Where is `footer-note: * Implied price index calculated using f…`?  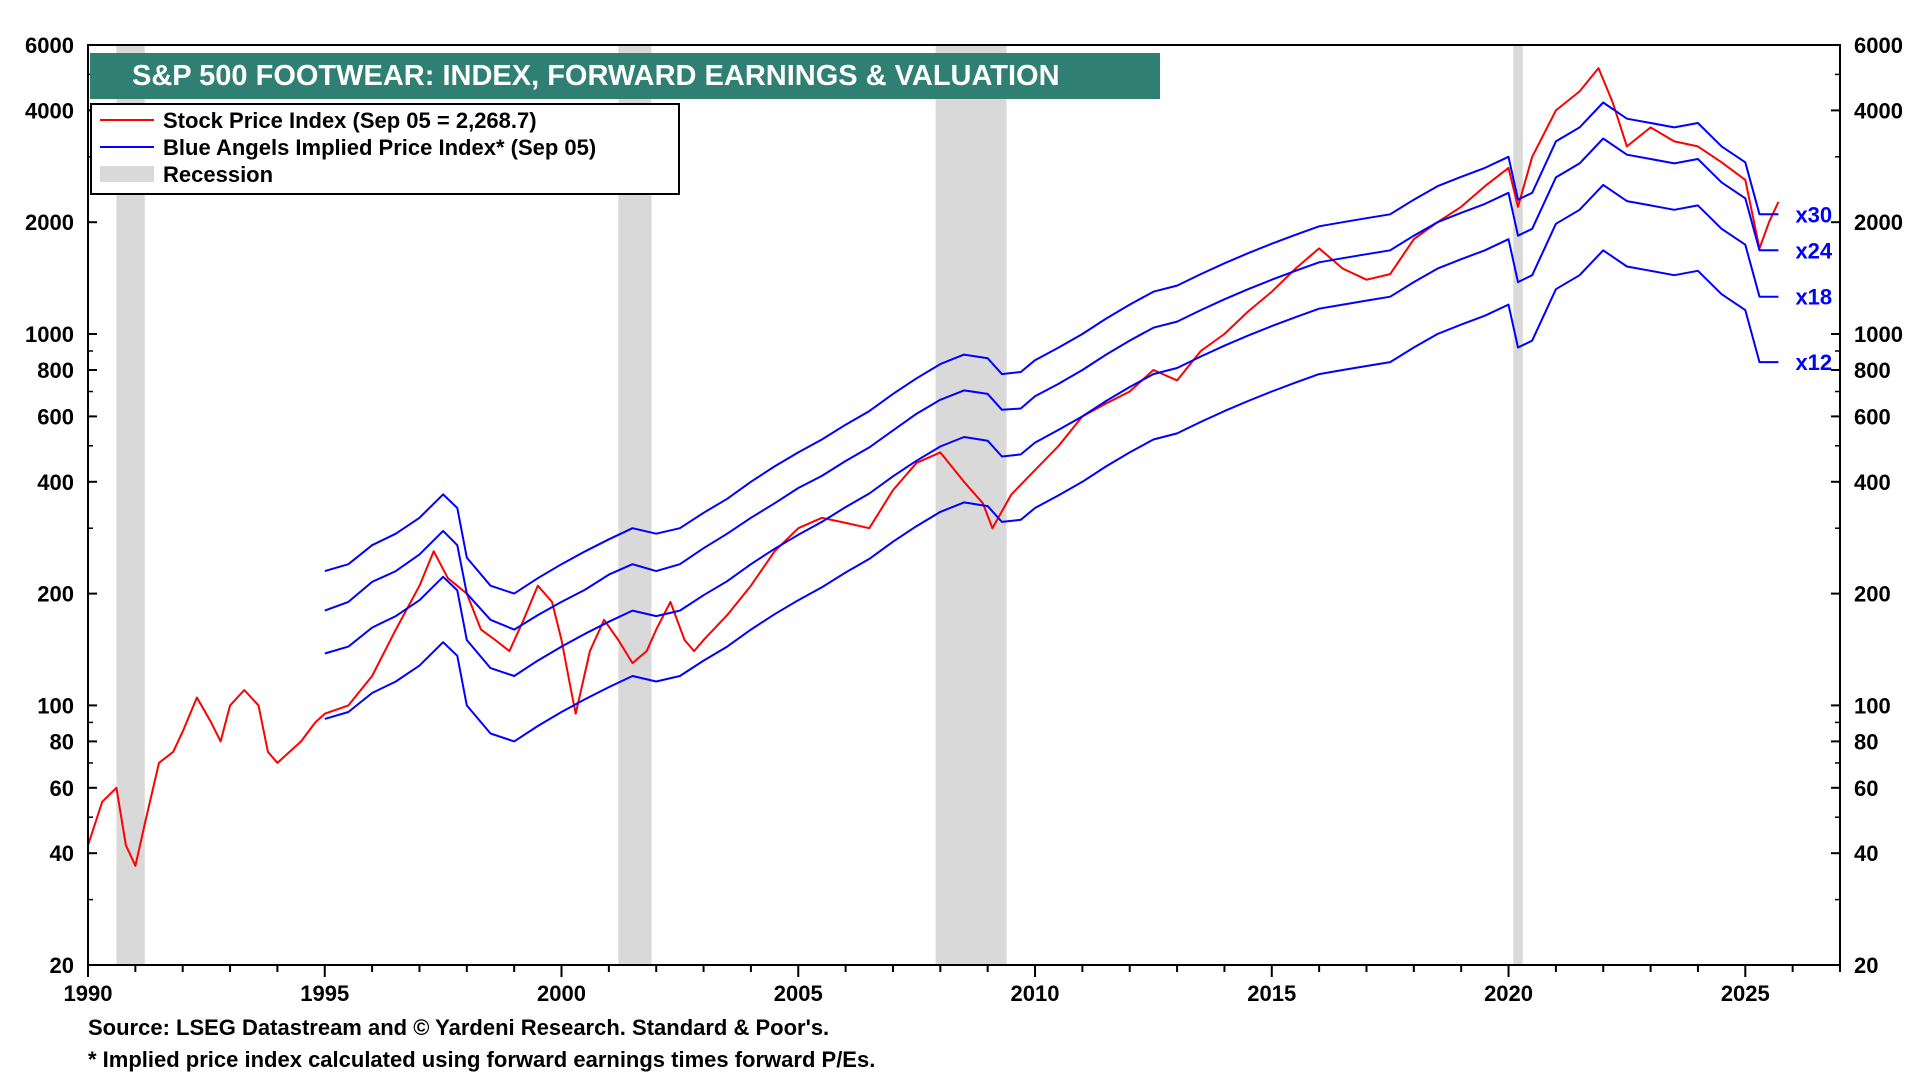
footer-note: * Implied price index calculated using f… is located at coordinates (482, 1059).